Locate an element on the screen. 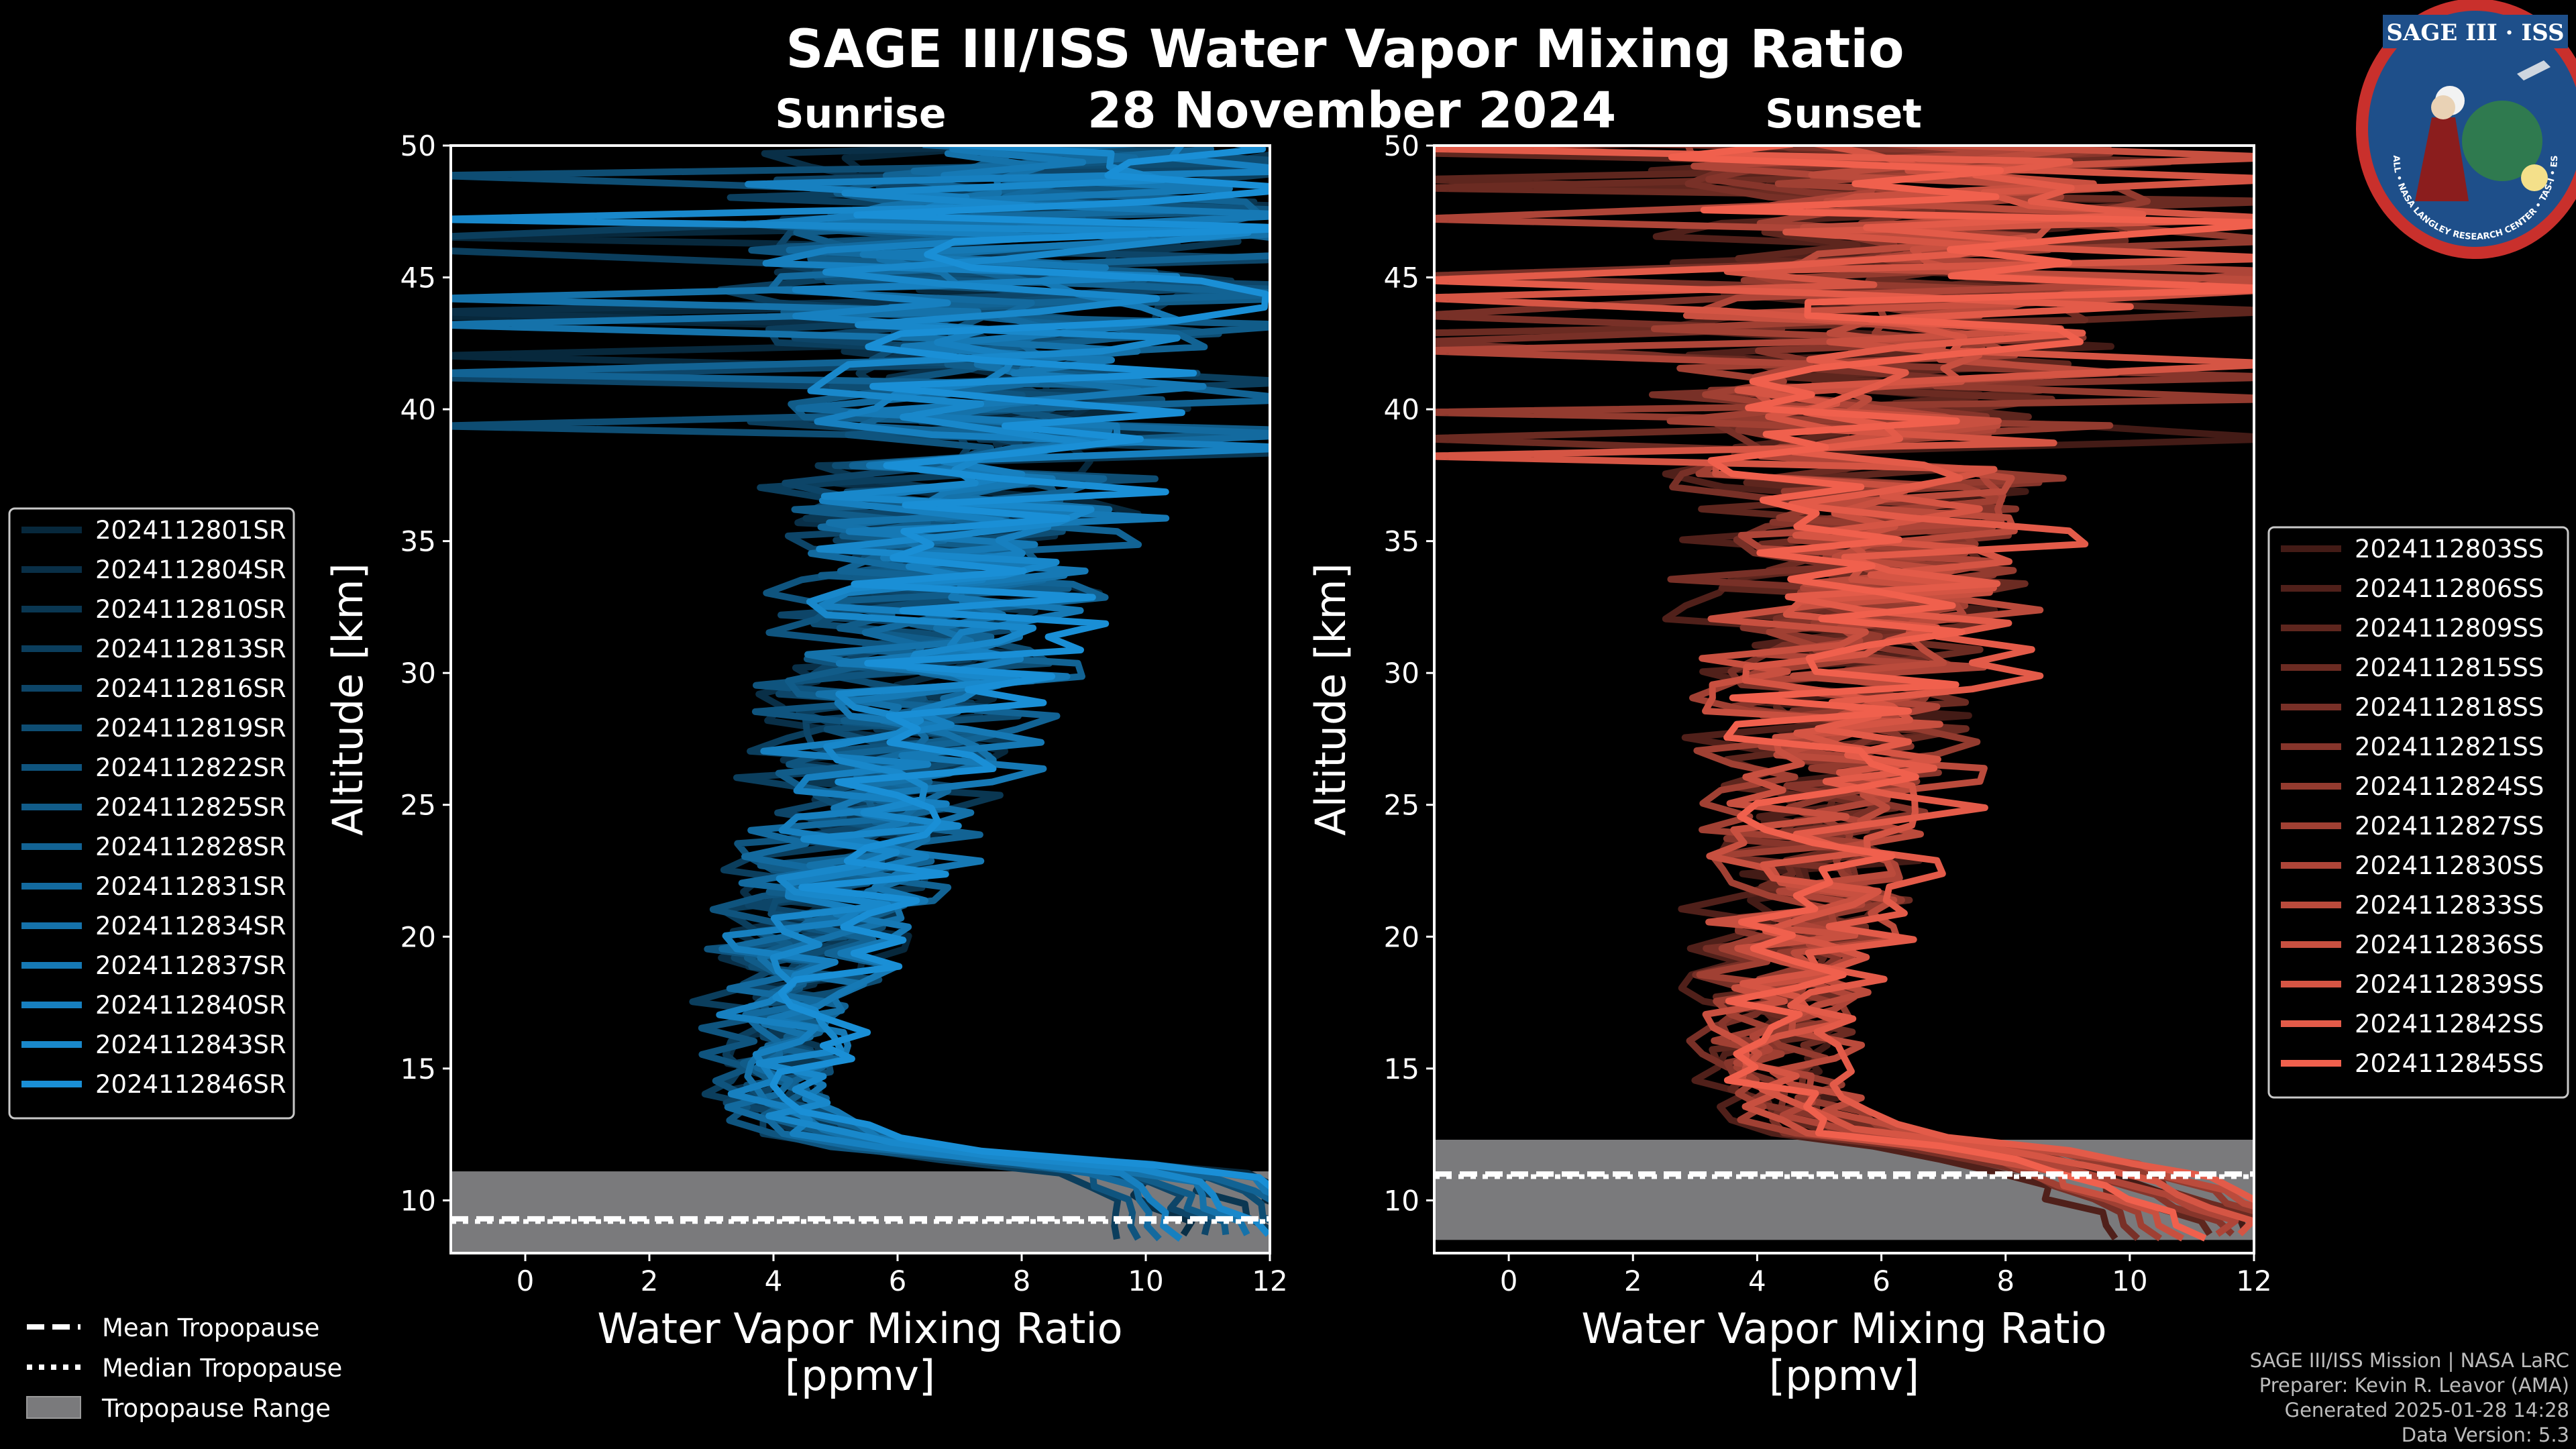 The width and height of the screenshot is (2576, 1449). sr-ytick-label: 25 is located at coordinates (418, 805).